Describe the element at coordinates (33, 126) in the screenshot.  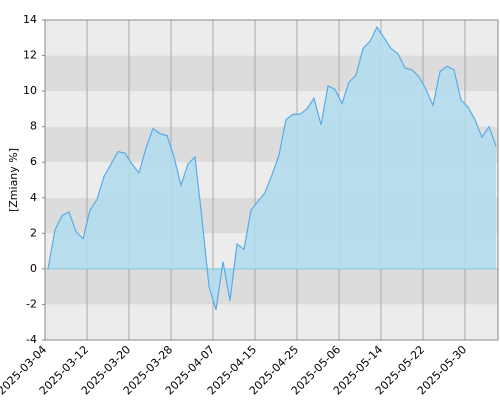
I see `y-tick-label: 8` at that location.